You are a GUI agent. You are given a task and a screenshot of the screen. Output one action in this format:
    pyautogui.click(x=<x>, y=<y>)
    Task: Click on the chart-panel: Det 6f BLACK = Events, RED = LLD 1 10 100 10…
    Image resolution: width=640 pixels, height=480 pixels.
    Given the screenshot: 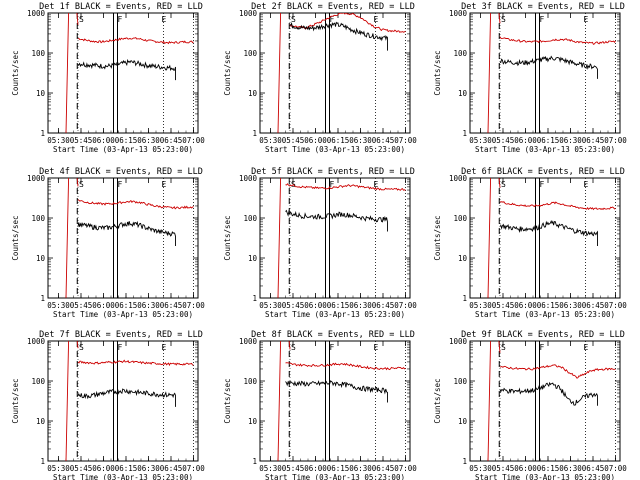 What is the action you would take?
    pyautogui.click(x=530, y=243)
    